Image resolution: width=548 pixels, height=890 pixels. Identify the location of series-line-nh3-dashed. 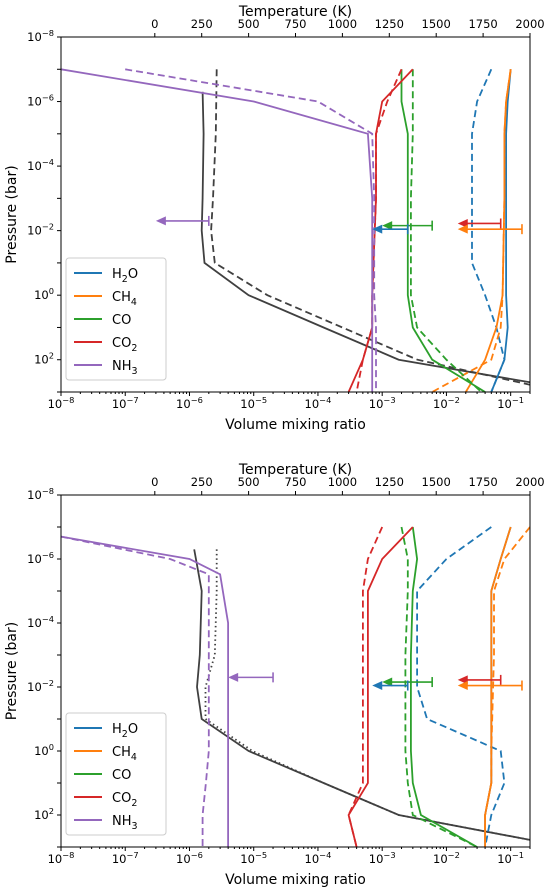
(135, 691).